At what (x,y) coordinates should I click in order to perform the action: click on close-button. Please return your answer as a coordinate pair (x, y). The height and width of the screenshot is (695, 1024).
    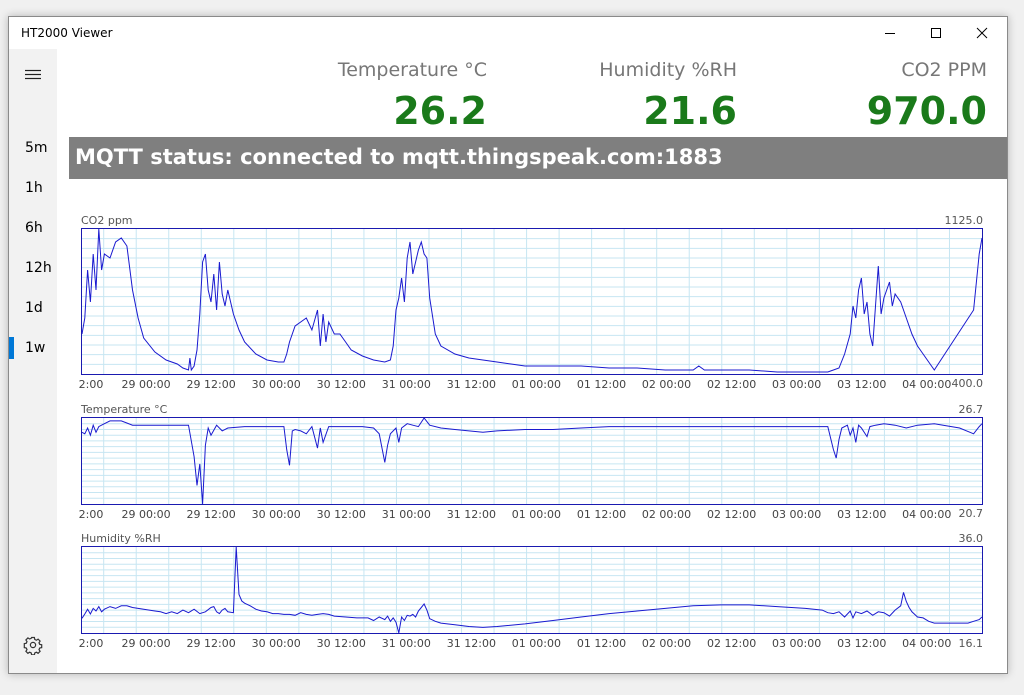
    Looking at the image, I should click on (982, 33).